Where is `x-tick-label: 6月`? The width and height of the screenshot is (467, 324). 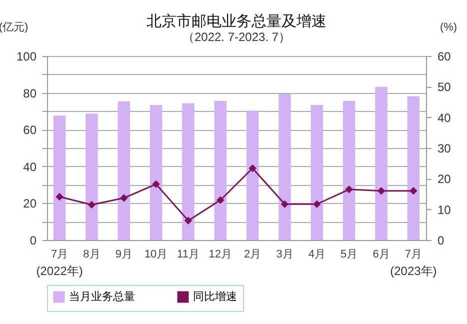 x-tick-label: 6月 is located at coordinates (381, 254).